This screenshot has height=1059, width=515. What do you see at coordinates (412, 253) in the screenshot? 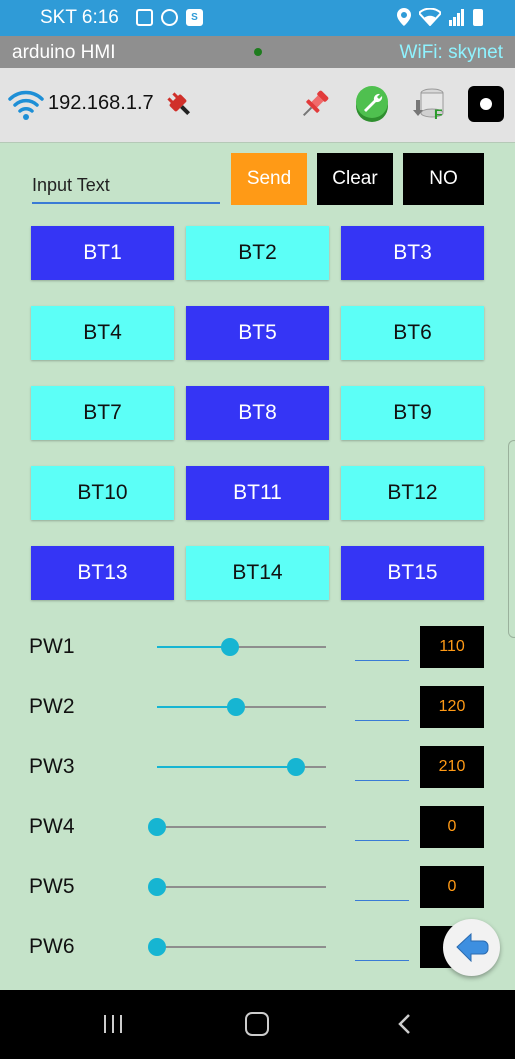
I see `bt3-button: BT3` at bounding box center [412, 253].